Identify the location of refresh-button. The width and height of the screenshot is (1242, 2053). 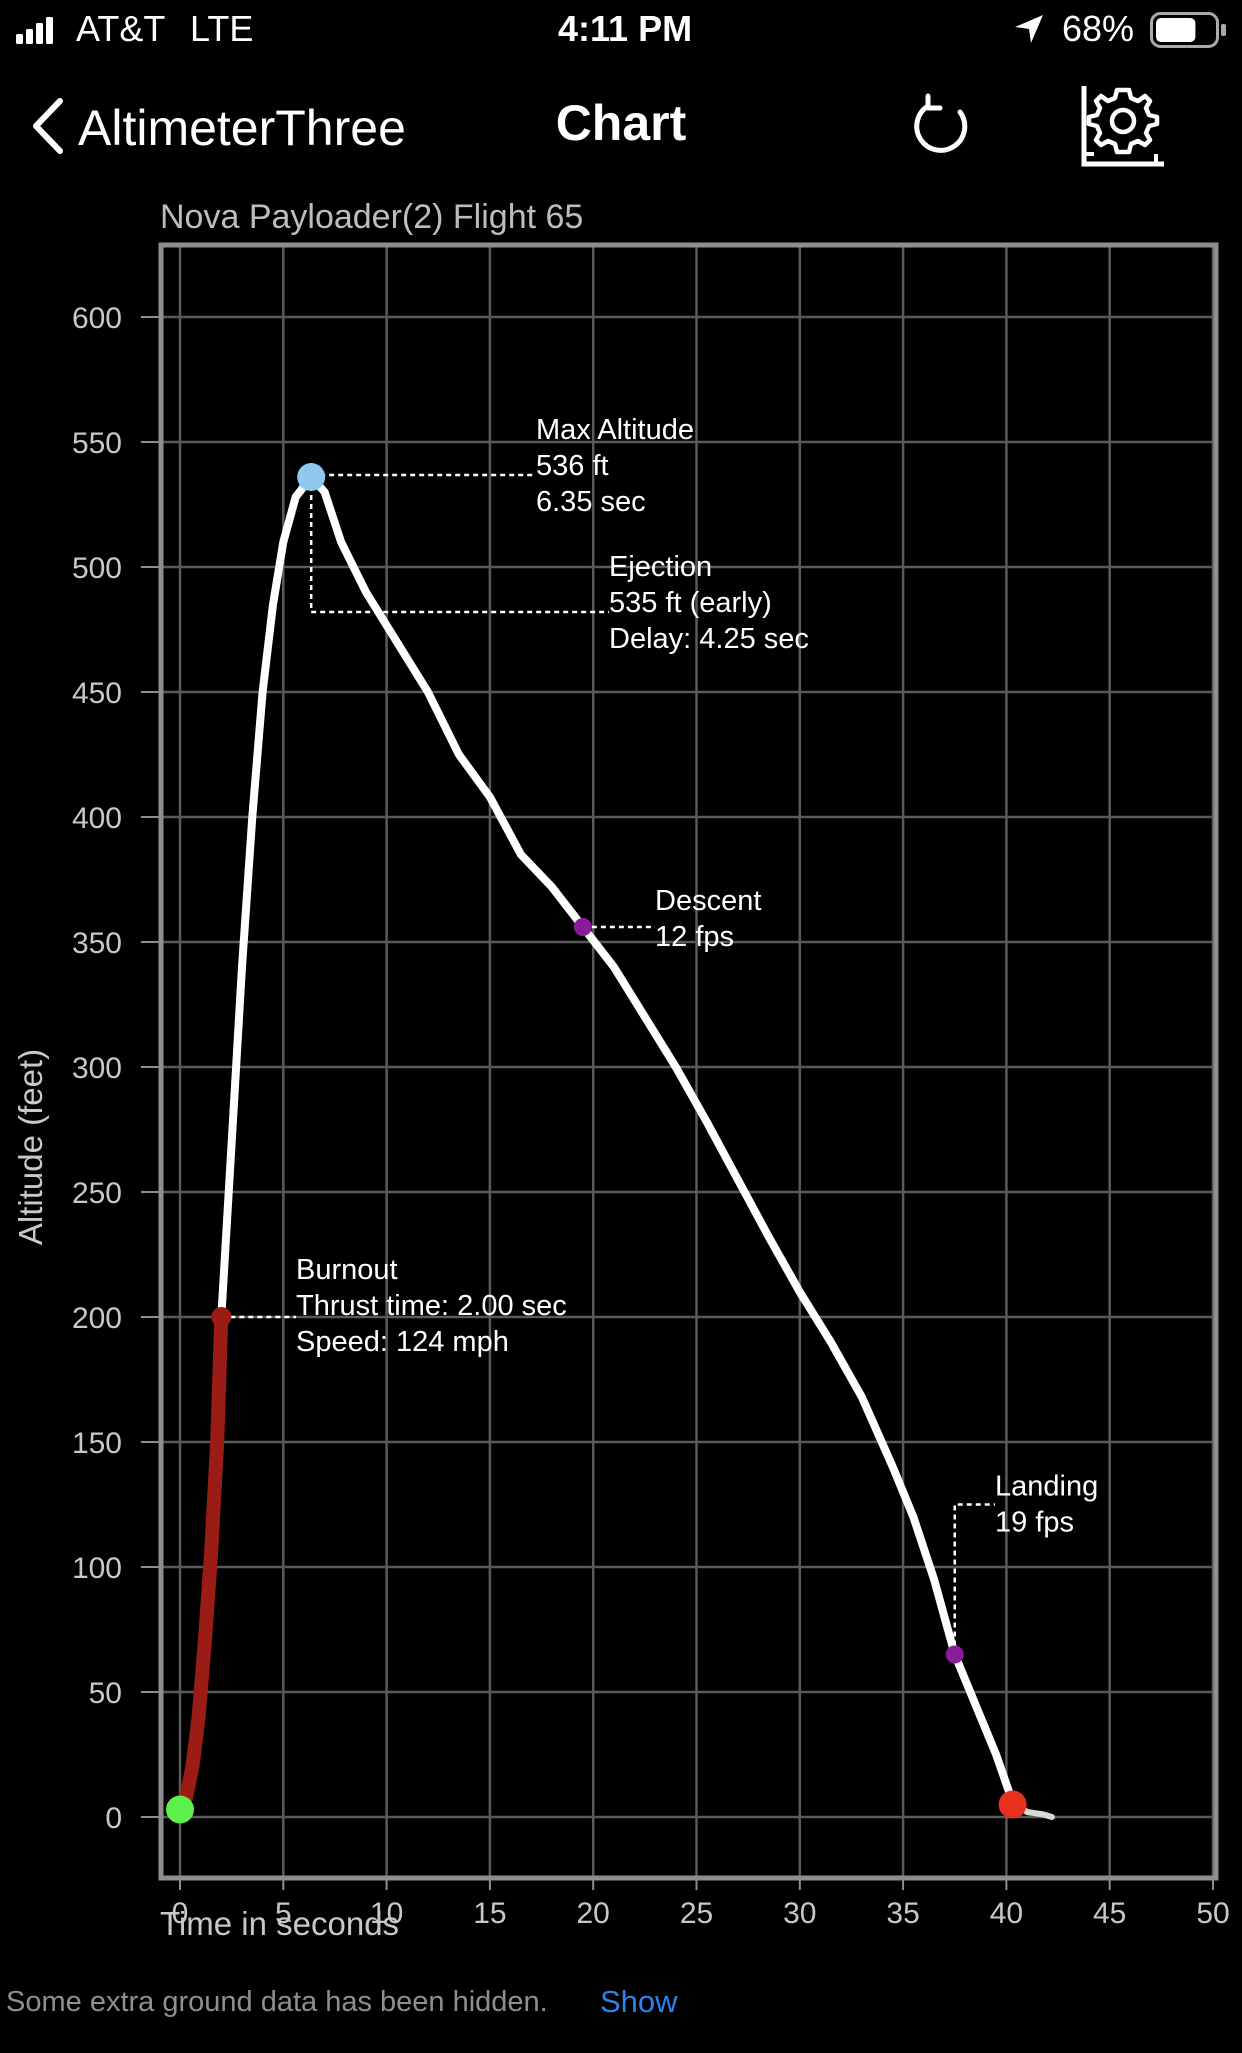
(942, 126).